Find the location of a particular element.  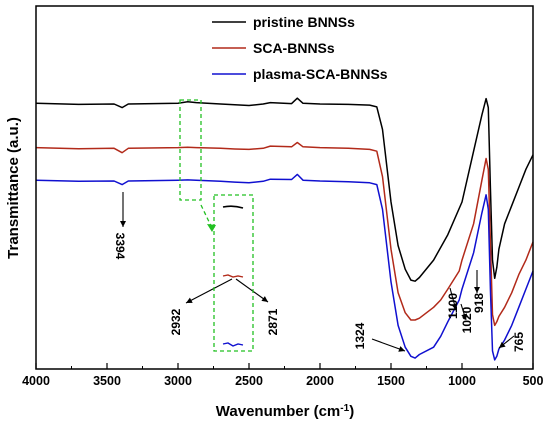

zoom-inset is located at coordinates (216, 225).